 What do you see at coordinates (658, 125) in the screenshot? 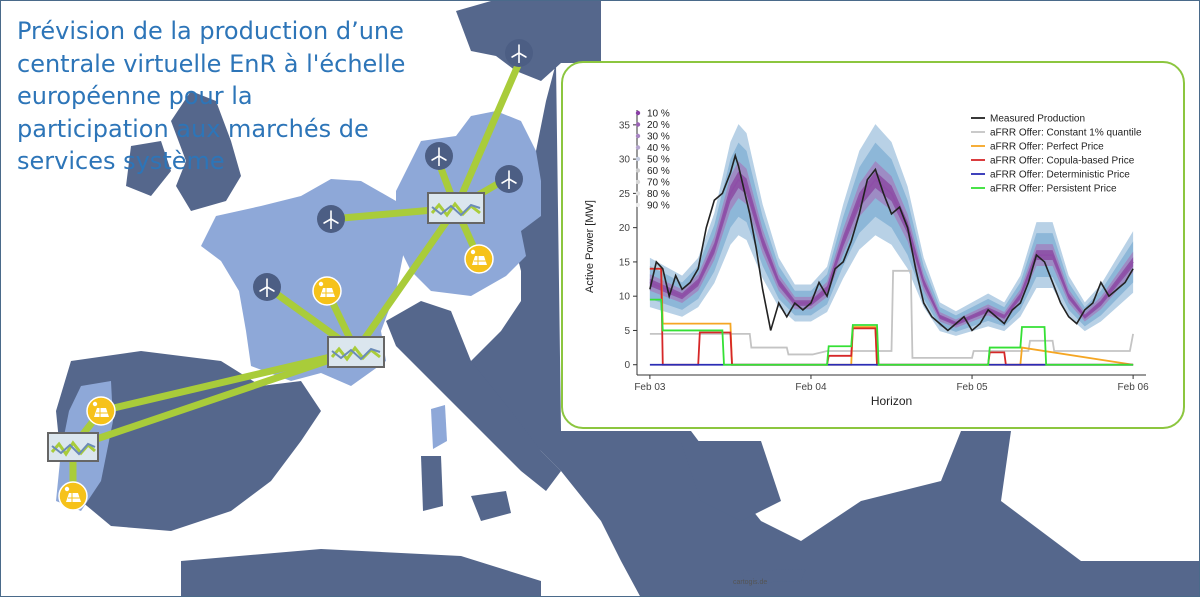
I see `quantile-legend-label: 20 %` at bounding box center [658, 125].